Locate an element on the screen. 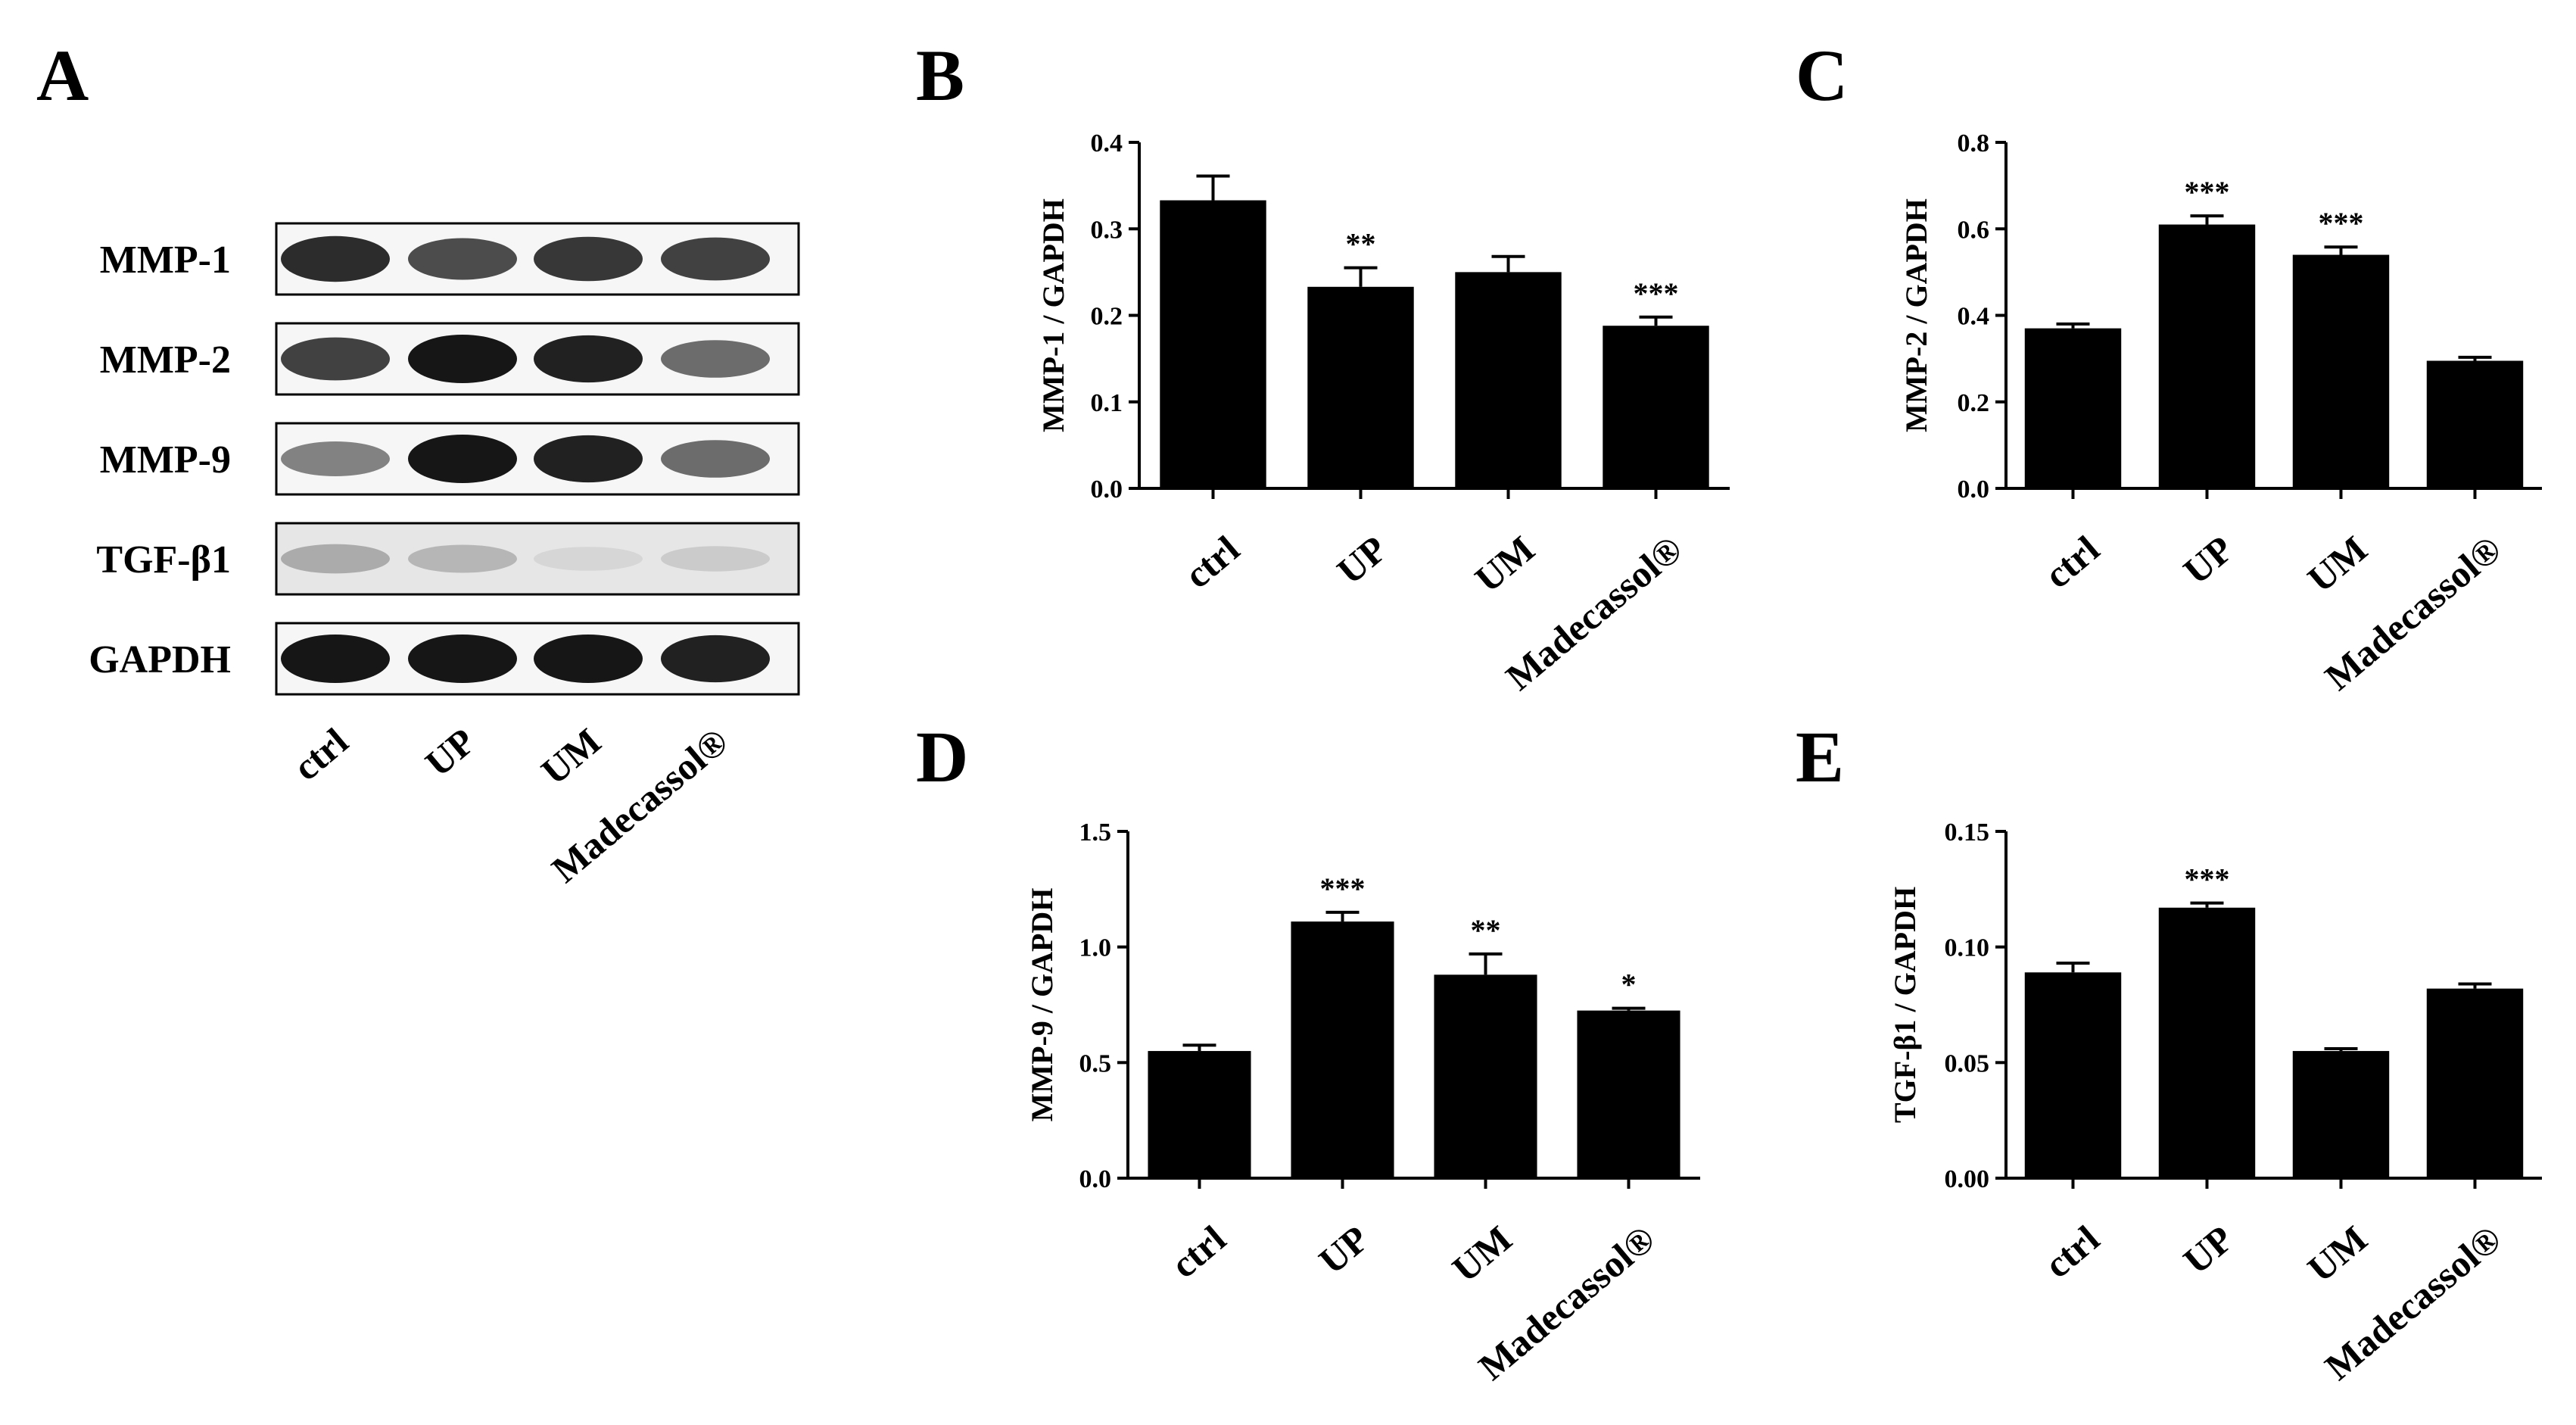 The width and height of the screenshot is (2576, 1425). panel-letter-e: E is located at coordinates (1820, 756).